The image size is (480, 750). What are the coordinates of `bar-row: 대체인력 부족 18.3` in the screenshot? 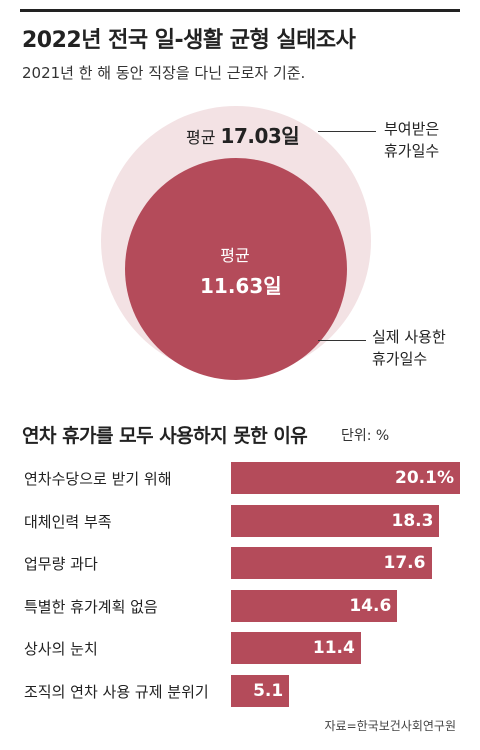 It's located at (240, 522).